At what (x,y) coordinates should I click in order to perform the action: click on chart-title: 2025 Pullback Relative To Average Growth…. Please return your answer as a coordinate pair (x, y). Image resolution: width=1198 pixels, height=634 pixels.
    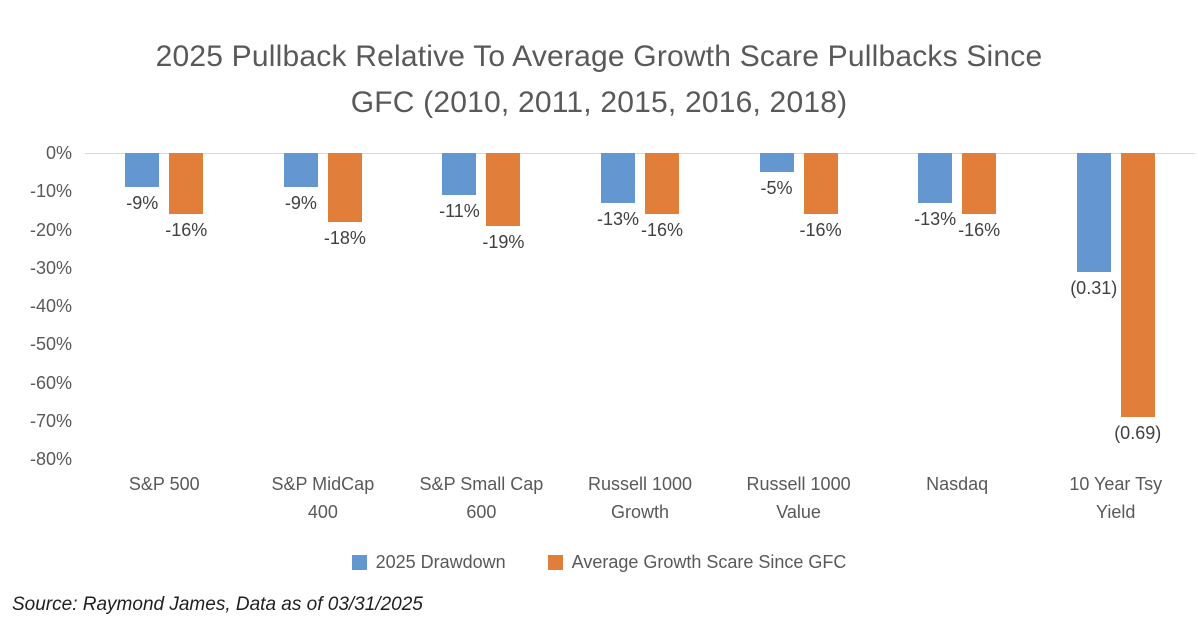
    Looking at the image, I should click on (599, 80).